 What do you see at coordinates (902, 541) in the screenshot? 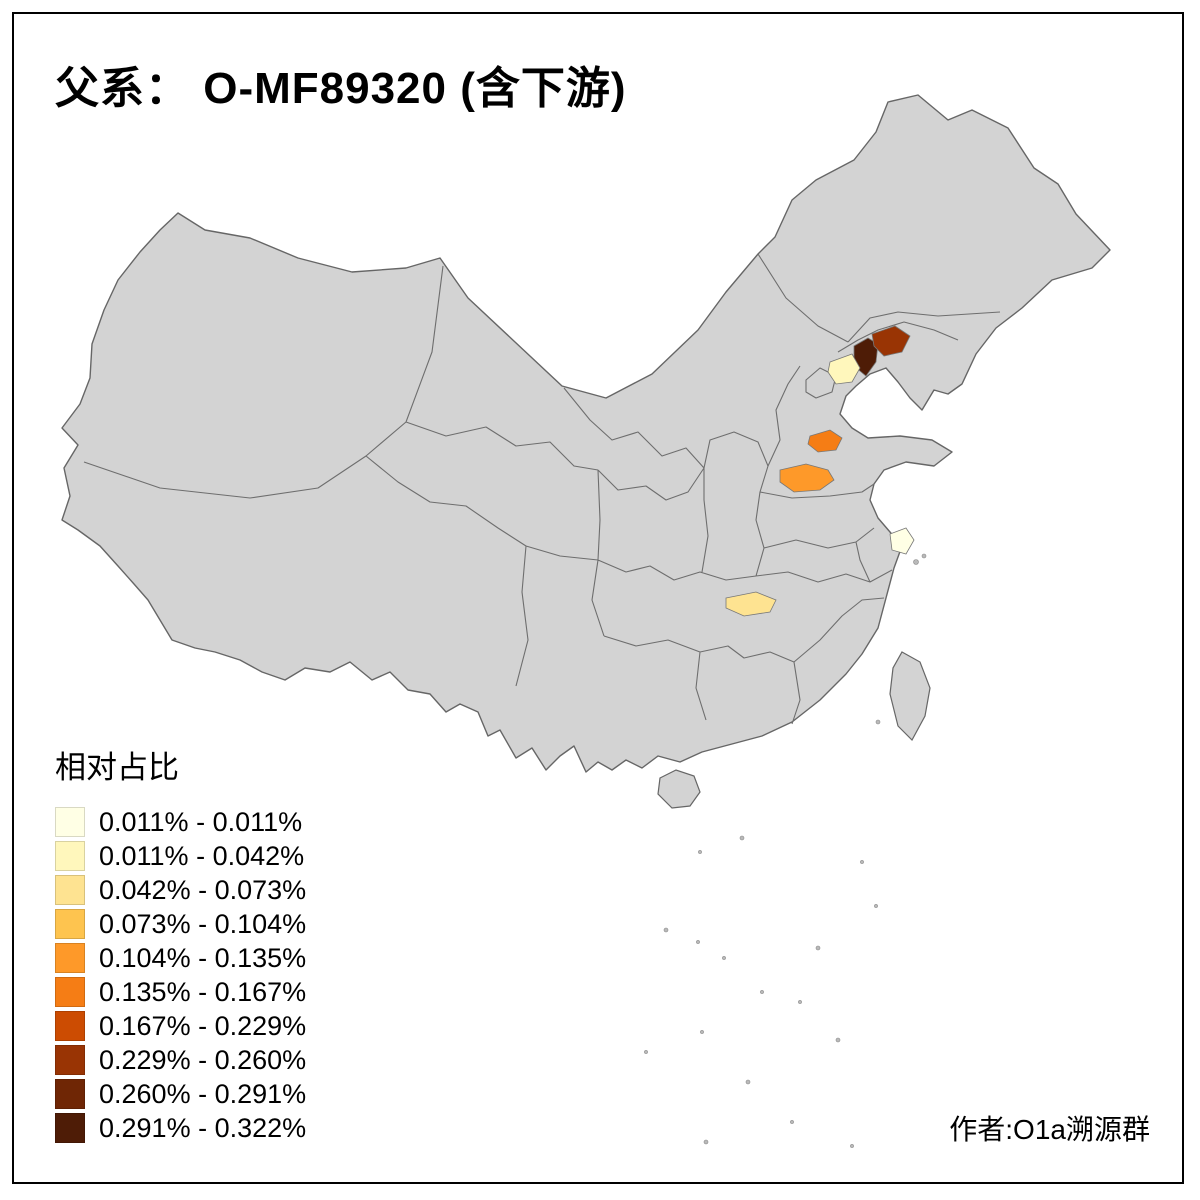
I see `region-shanghai-area` at bounding box center [902, 541].